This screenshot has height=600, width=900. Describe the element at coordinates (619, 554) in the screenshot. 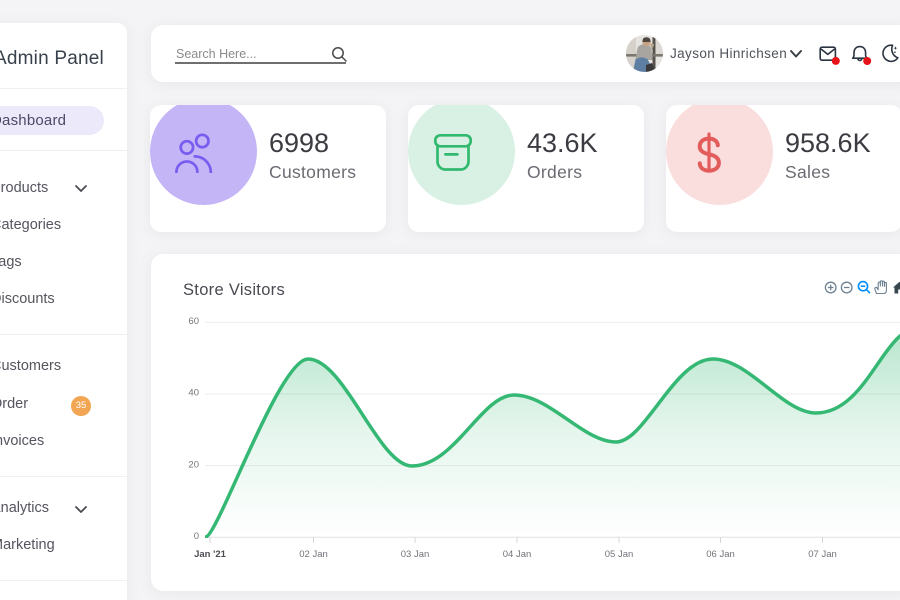

I see `svg-text: 05 Jan` at that location.